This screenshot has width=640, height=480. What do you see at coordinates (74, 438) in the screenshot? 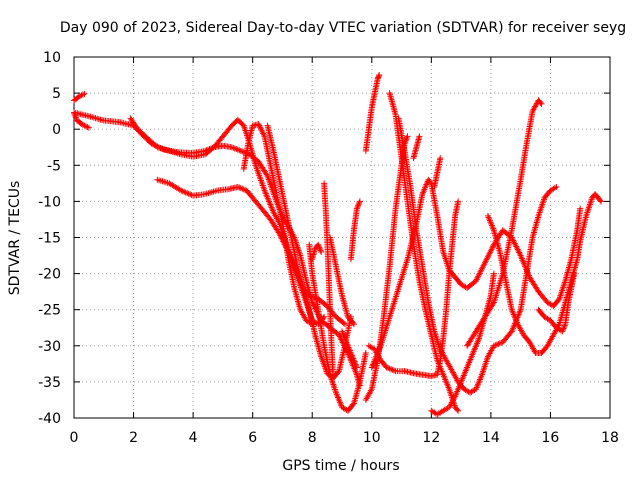
I see `x-tick-label: 0` at bounding box center [74, 438].